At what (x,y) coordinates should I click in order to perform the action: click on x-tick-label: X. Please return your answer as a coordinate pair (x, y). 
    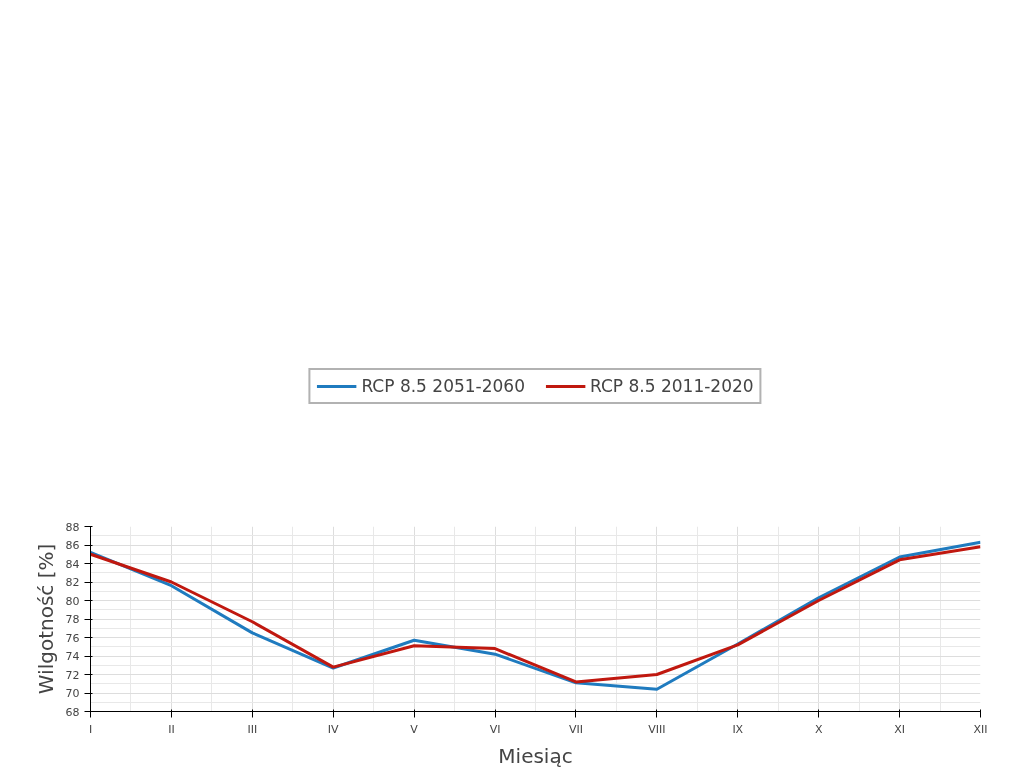
    Looking at the image, I should click on (818, 729).